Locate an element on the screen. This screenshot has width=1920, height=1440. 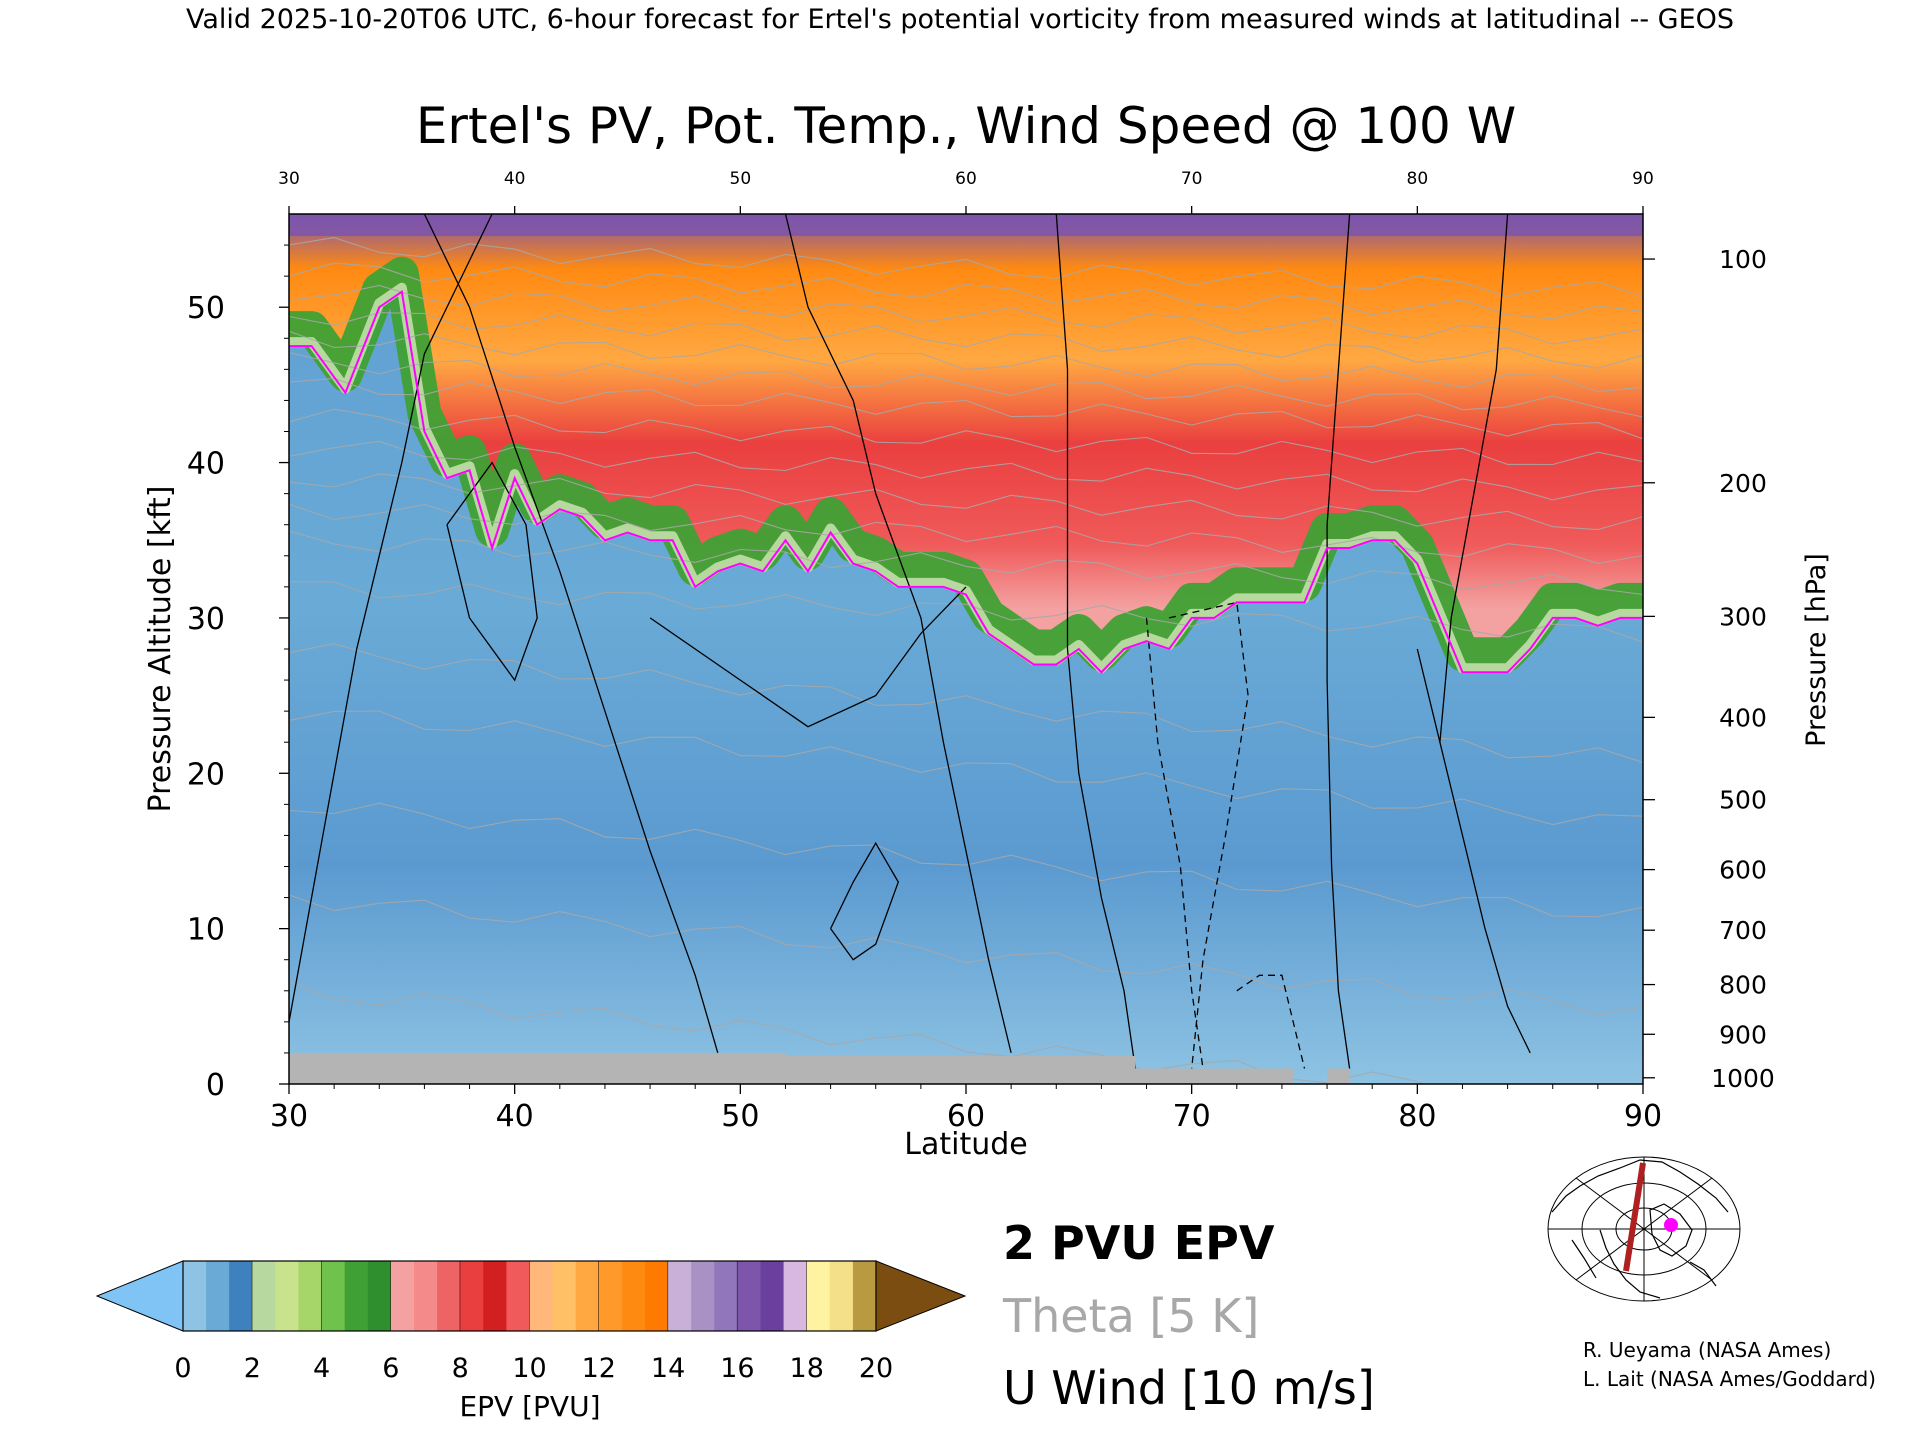
colorbar-tick-label: 2 is located at coordinates (252, 1368).